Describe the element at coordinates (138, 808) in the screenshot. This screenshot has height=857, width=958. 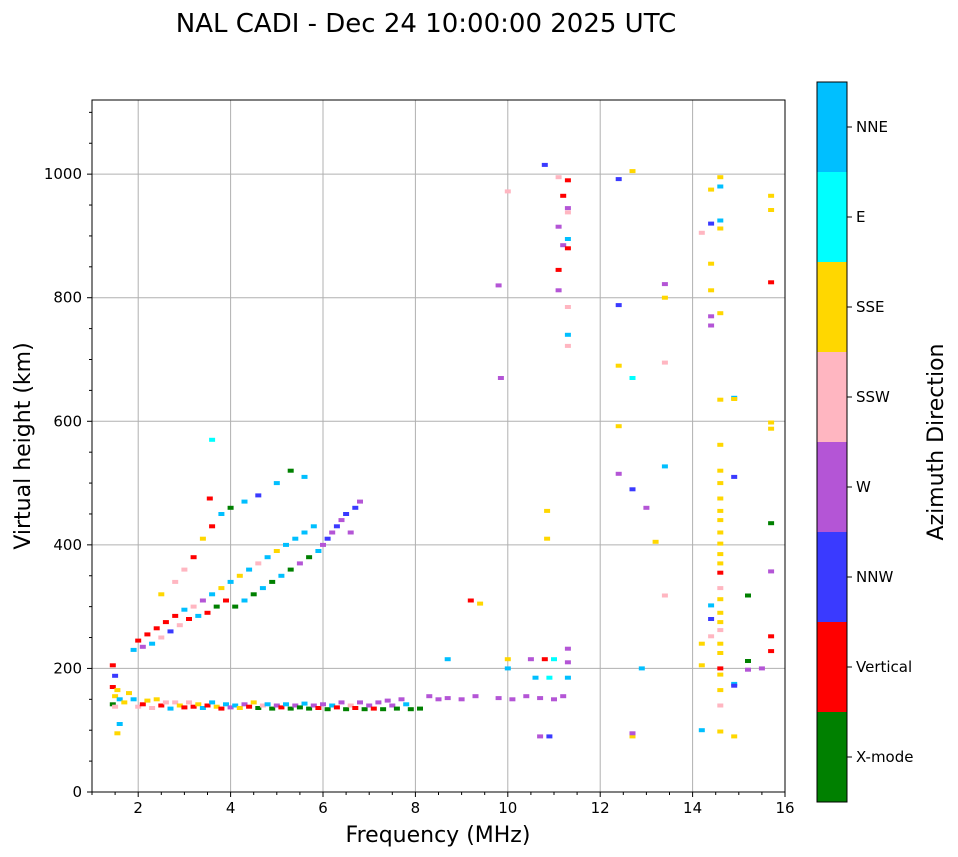
I see `x-tick-label: 2` at that location.